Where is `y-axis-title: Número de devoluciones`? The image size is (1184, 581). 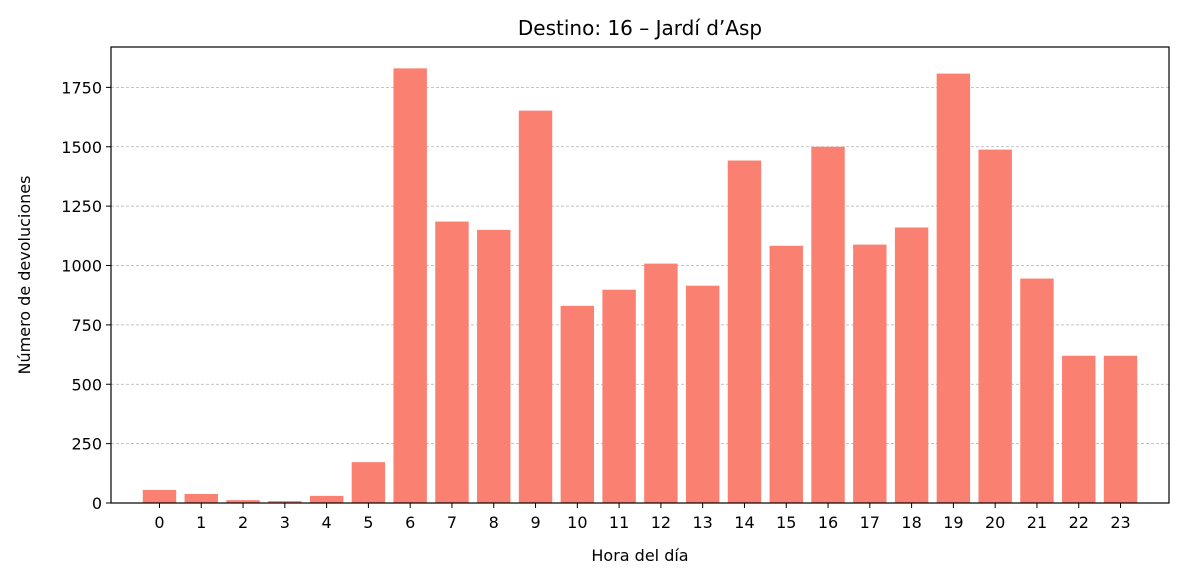 y-axis-title: Número de devoluciones is located at coordinates (24, 275).